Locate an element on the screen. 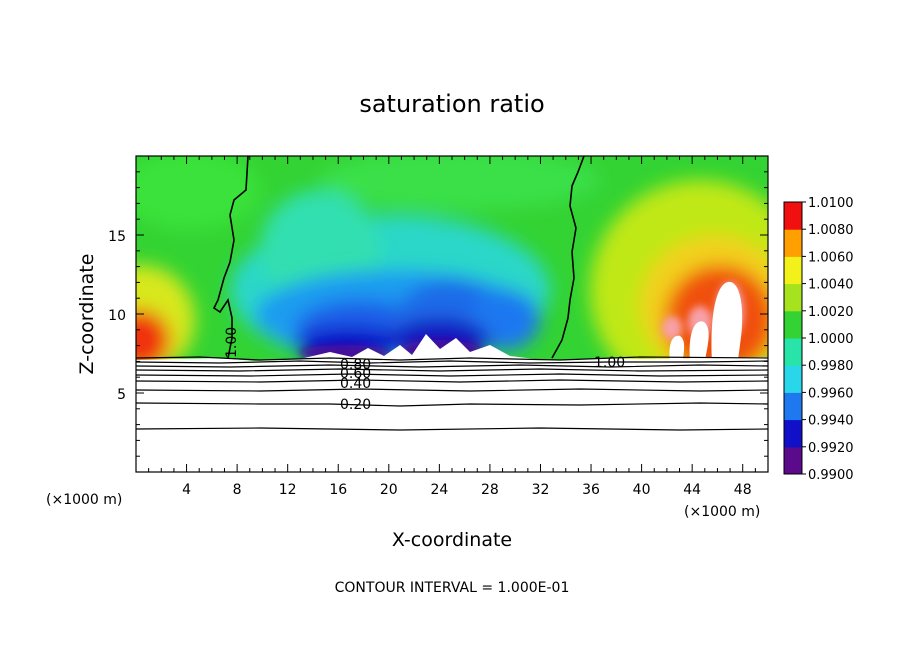 The image size is (904, 654). chart-title: saturation ratio is located at coordinates (451, 104).